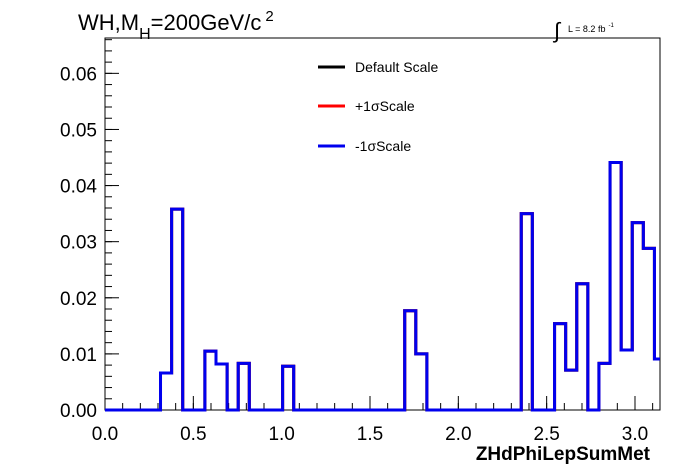  Describe the element at coordinates (586, 29) in the screenshot. I see `lumi-label-text: L = 8.2 fb` at that location.